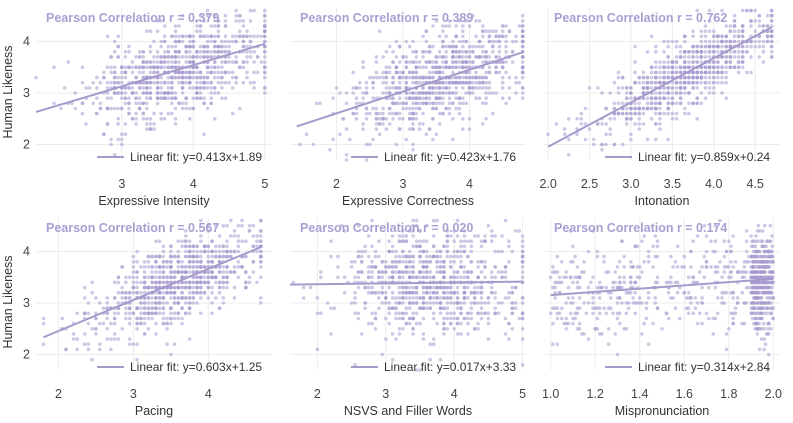  What do you see at coordinates (408, 201) in the screenshot?
I see `x-axis-label: Expressive Correctness` at bounding box center [408, 201].